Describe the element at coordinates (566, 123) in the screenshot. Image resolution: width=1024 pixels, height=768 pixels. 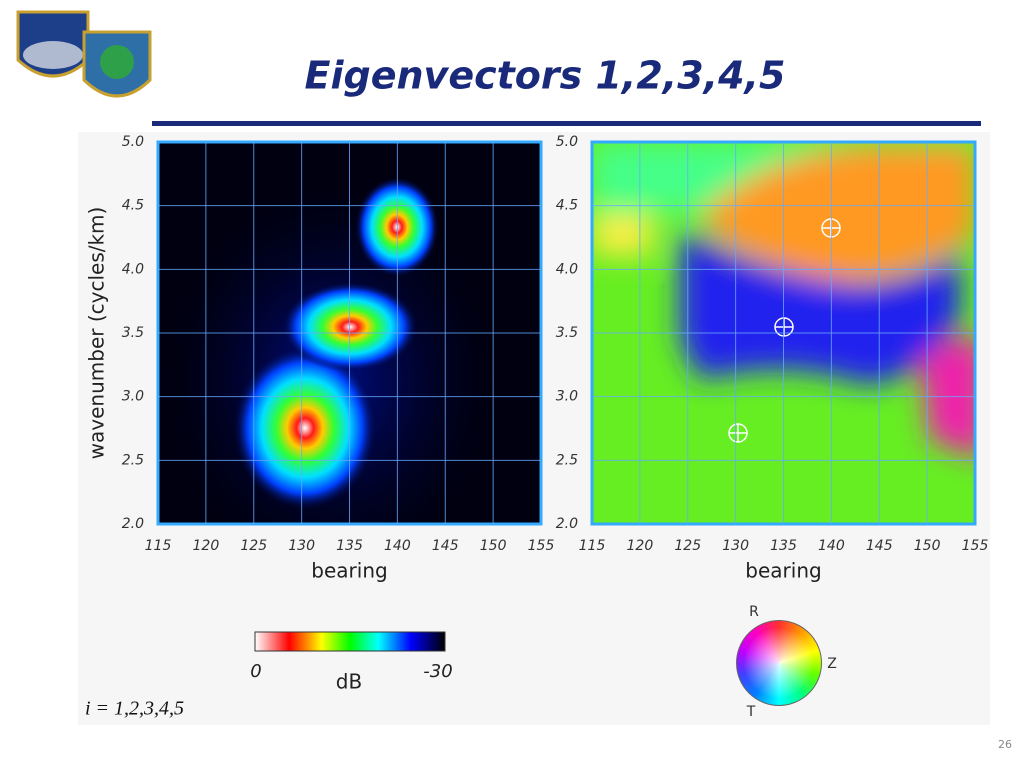
I see `title-rule` at that location.